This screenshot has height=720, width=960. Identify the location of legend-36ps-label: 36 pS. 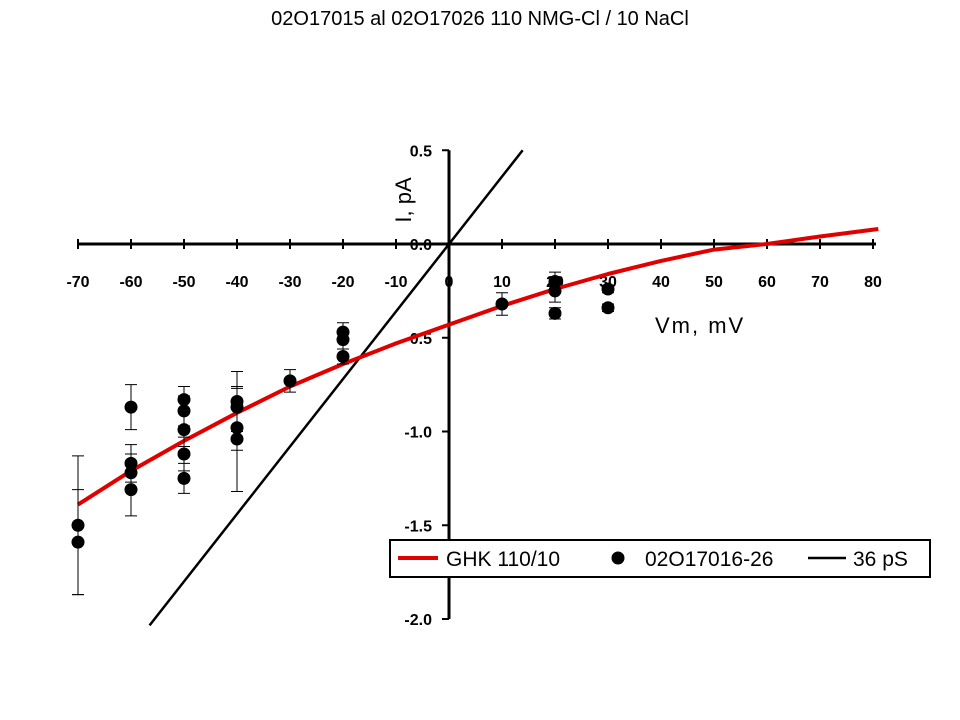
(880, 559).